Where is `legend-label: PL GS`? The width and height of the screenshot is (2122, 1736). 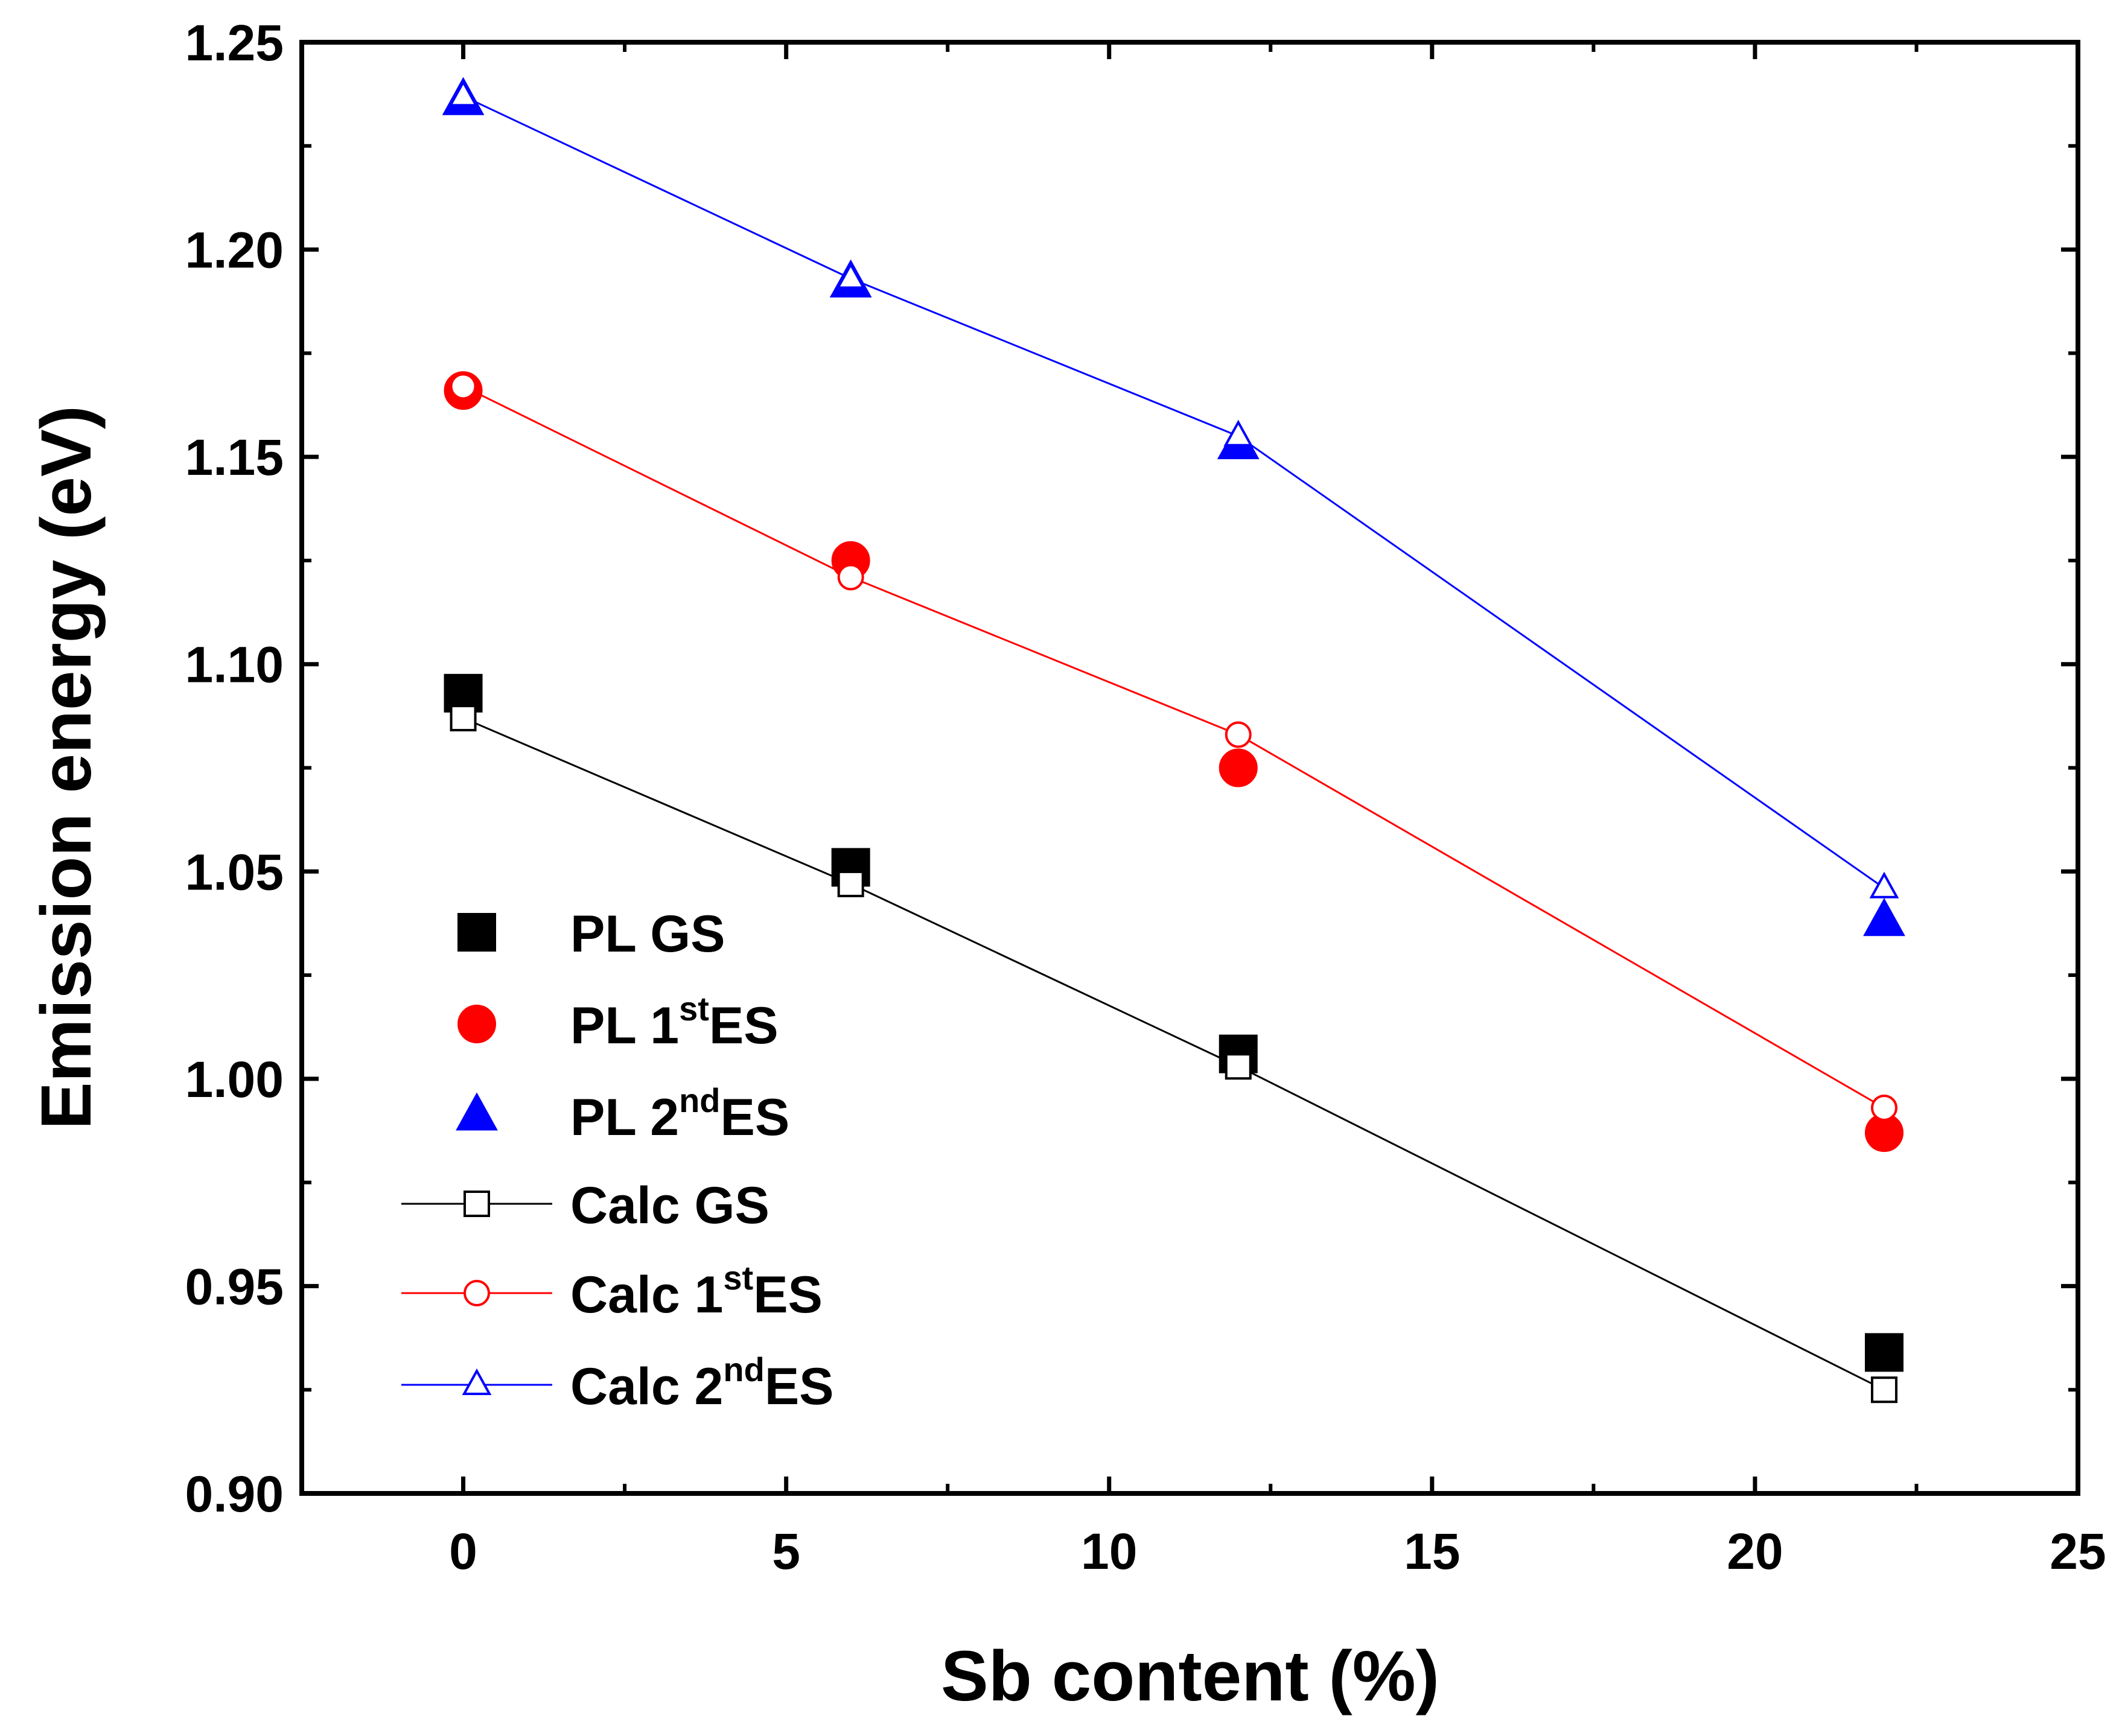
legend-label: PL GS is located at coordinates (647, 934).